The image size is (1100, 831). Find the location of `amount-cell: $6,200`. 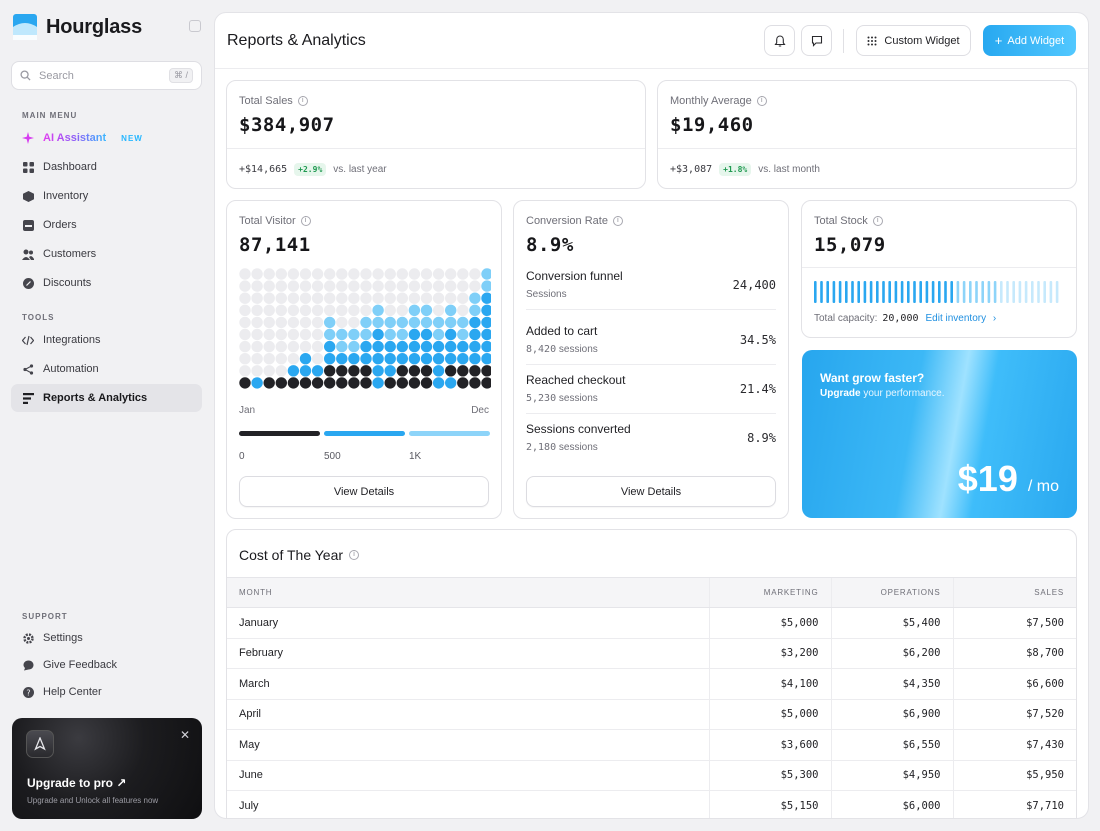

amount-cell: $6,200 is located at coordinates (891, 653).